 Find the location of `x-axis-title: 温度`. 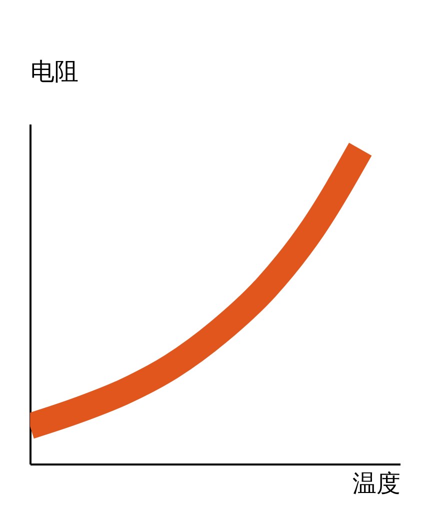

x-axis-title: 温度 is located at coordinates (376, 484).